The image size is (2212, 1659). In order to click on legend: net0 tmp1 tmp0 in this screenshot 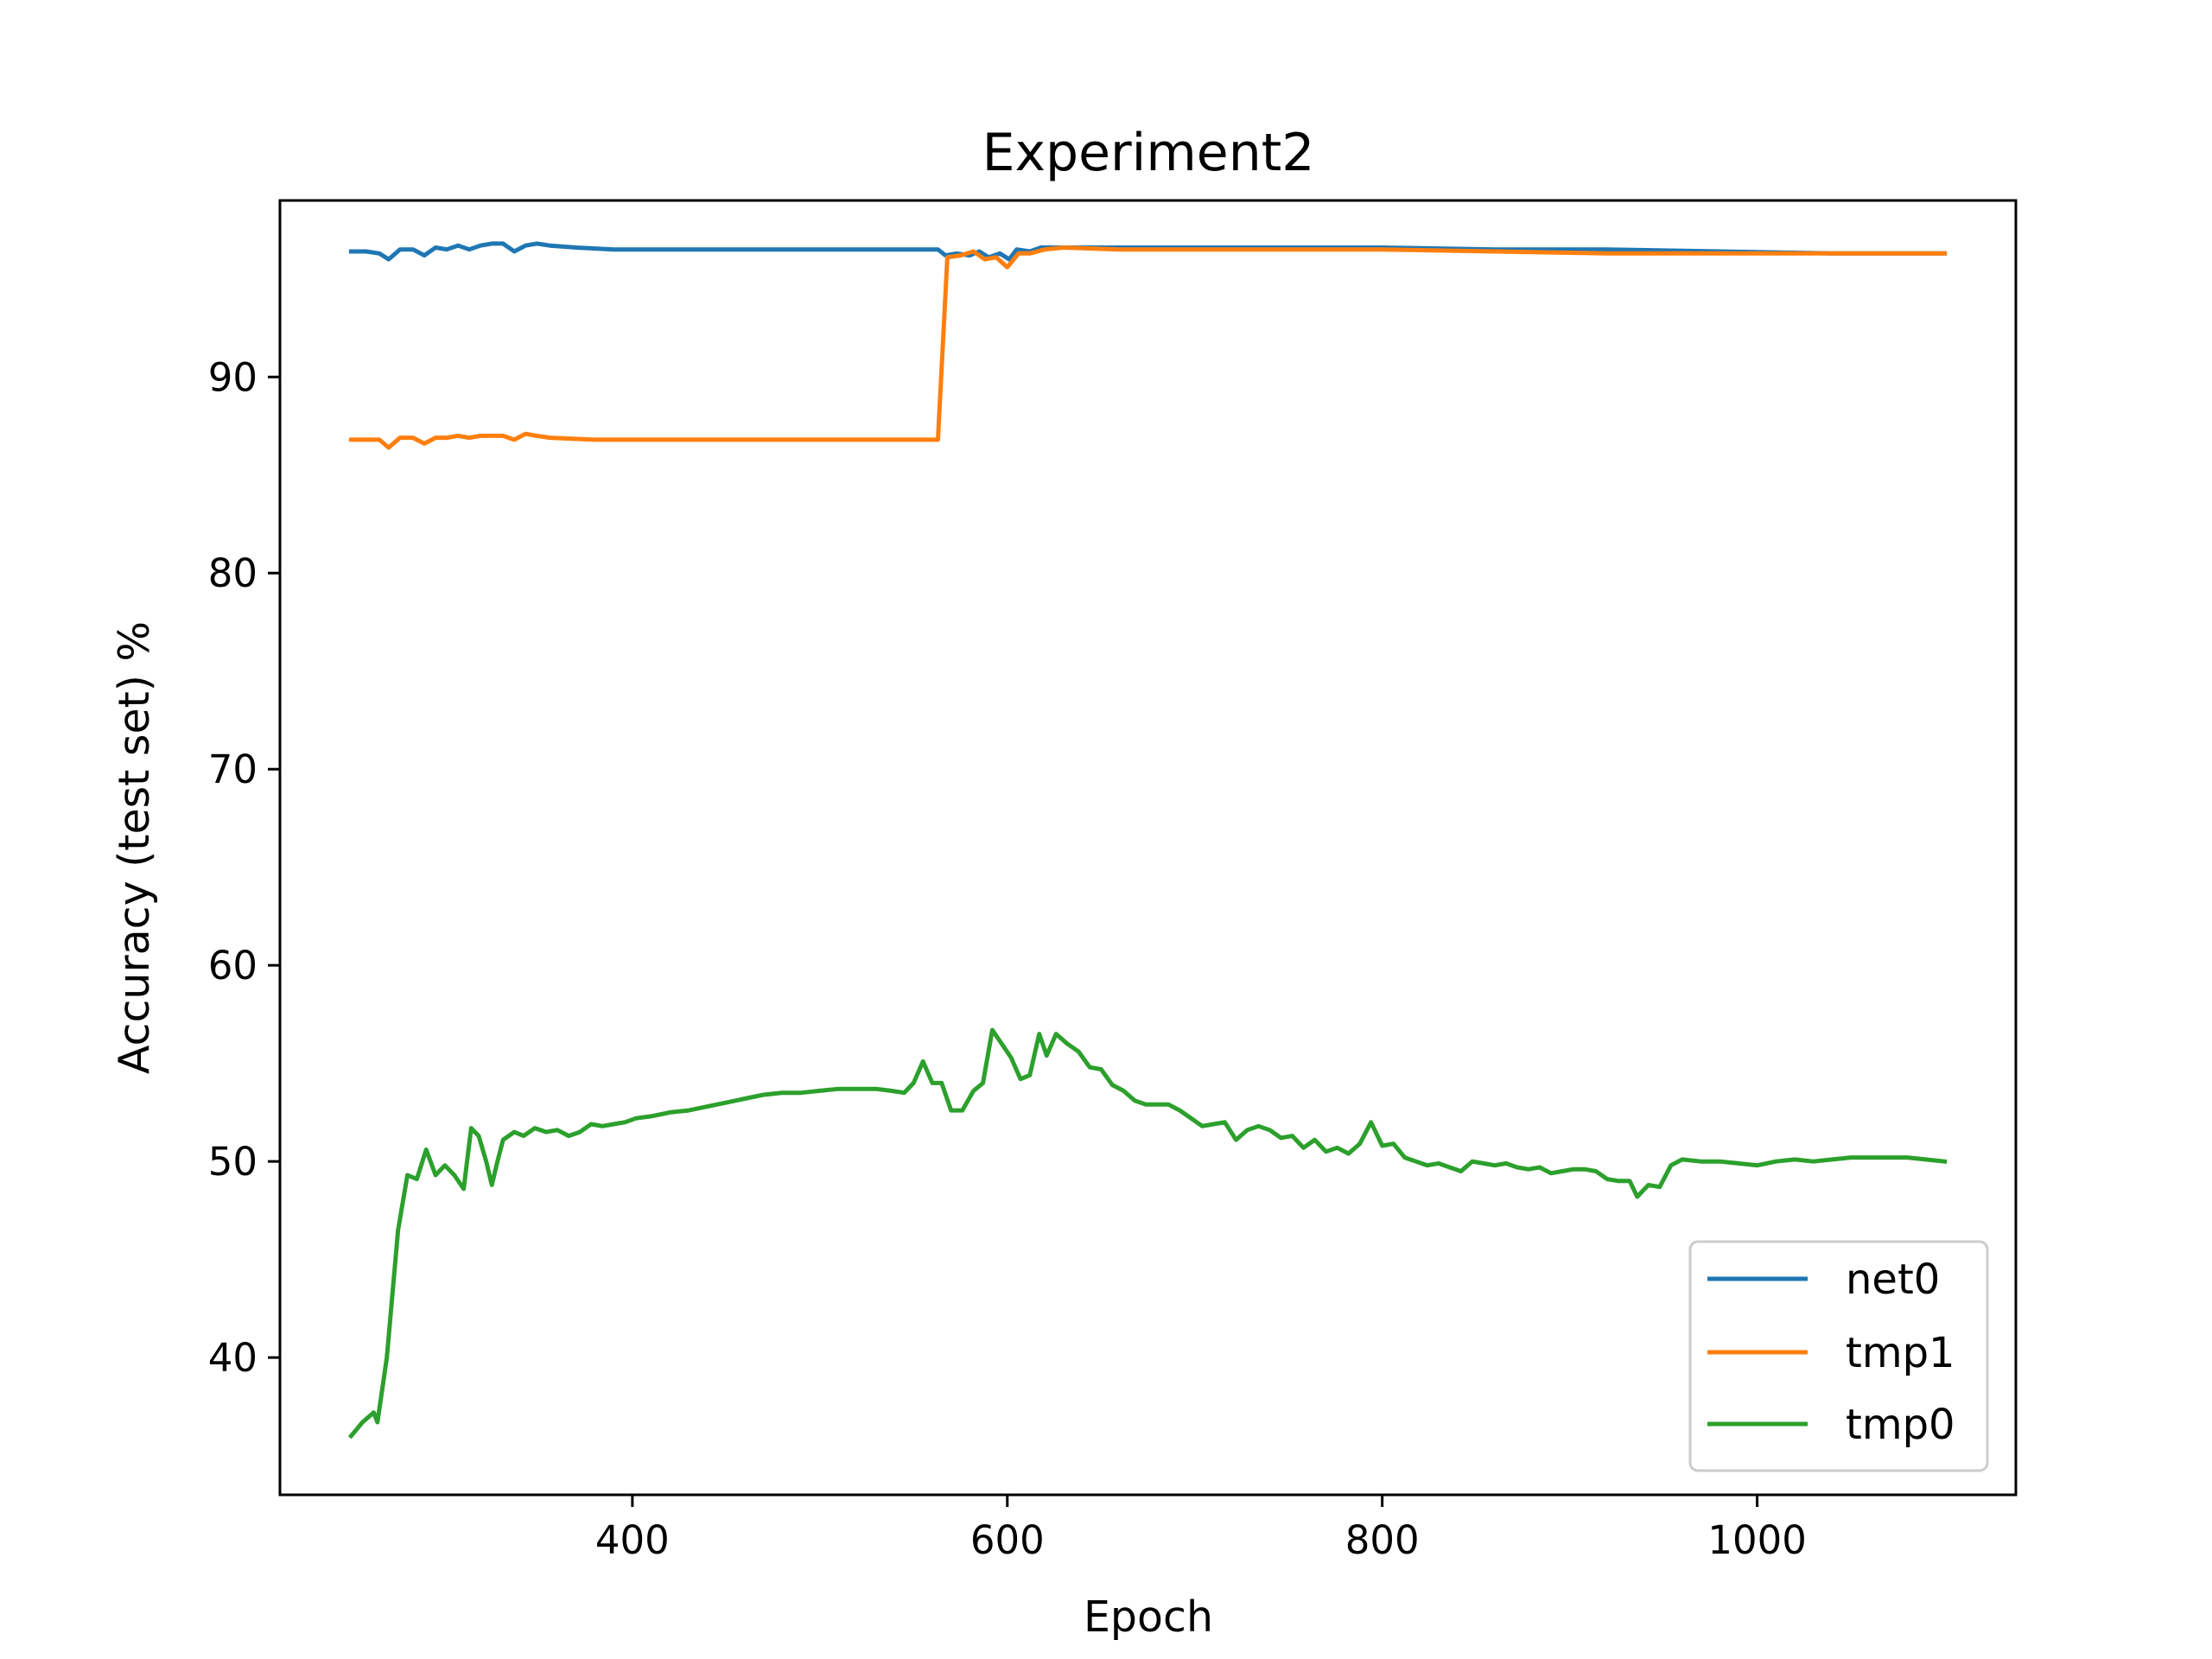, I will do `click(1838, 1356)`.